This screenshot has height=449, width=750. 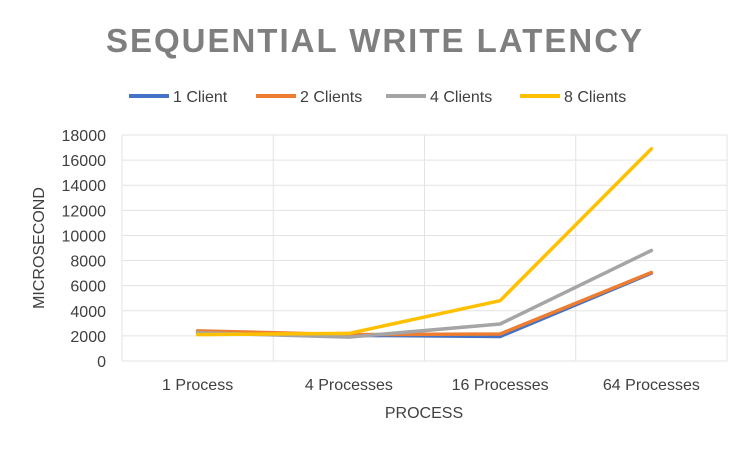 I want to click on x-axis-title: PROCESS, so click(x=424, y=413).